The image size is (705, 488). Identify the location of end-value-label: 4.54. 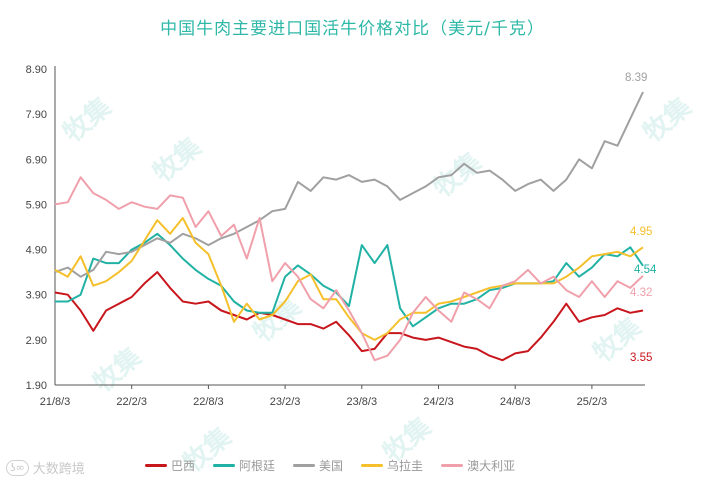
(645, 270).